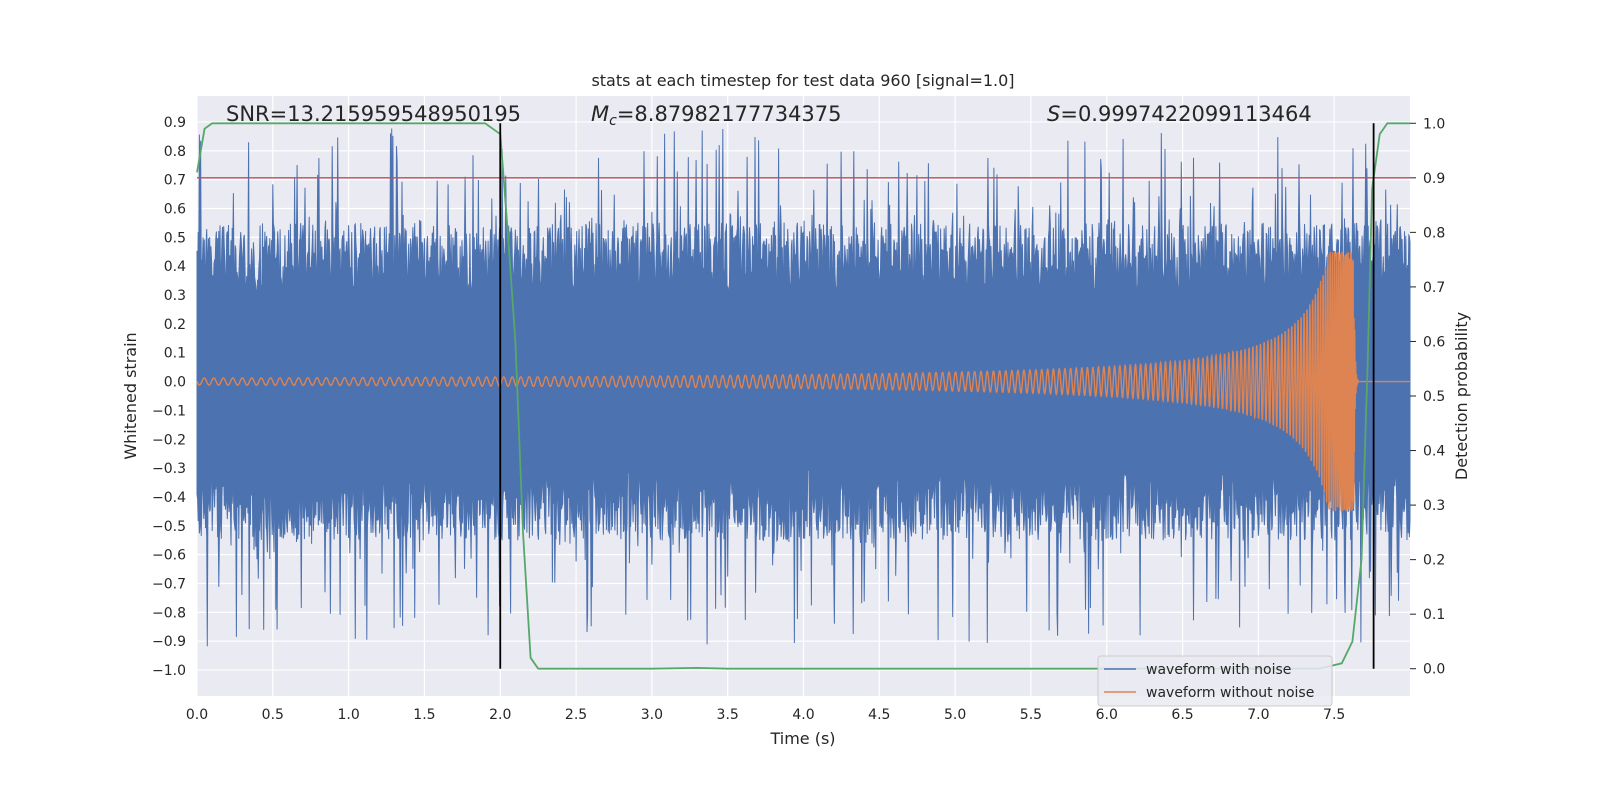  I want to click on x-tick-label: 0.5, so click(273, 715).